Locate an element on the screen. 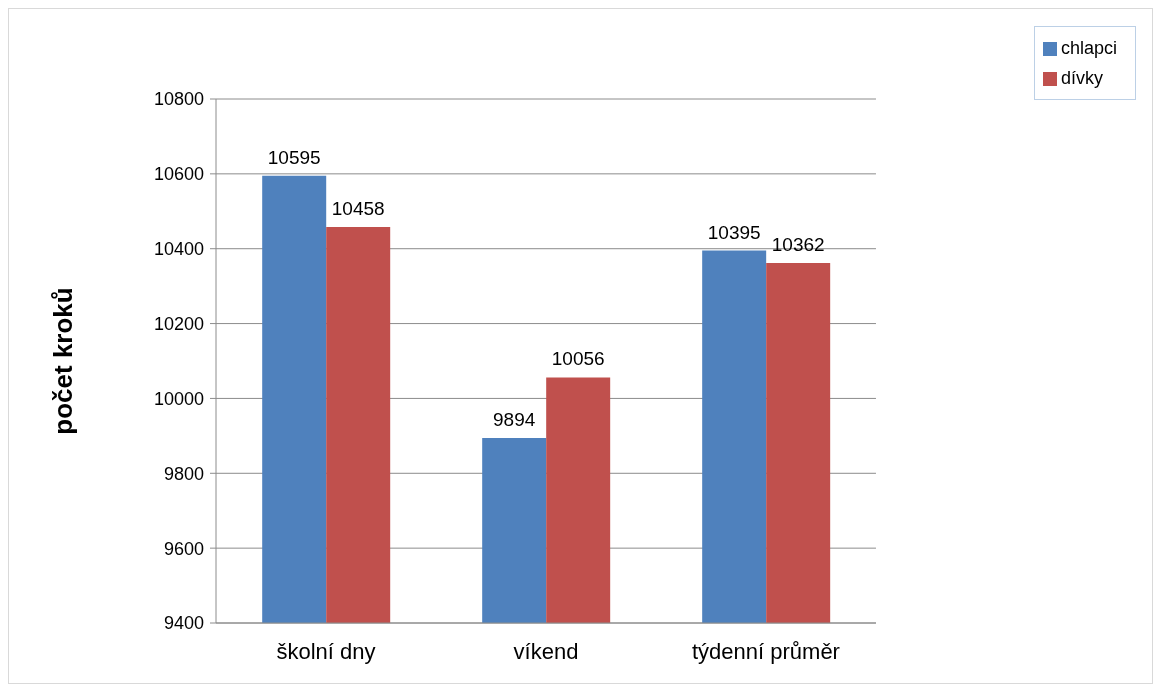  data-label: 10595 is located at coordinates (294, 157).